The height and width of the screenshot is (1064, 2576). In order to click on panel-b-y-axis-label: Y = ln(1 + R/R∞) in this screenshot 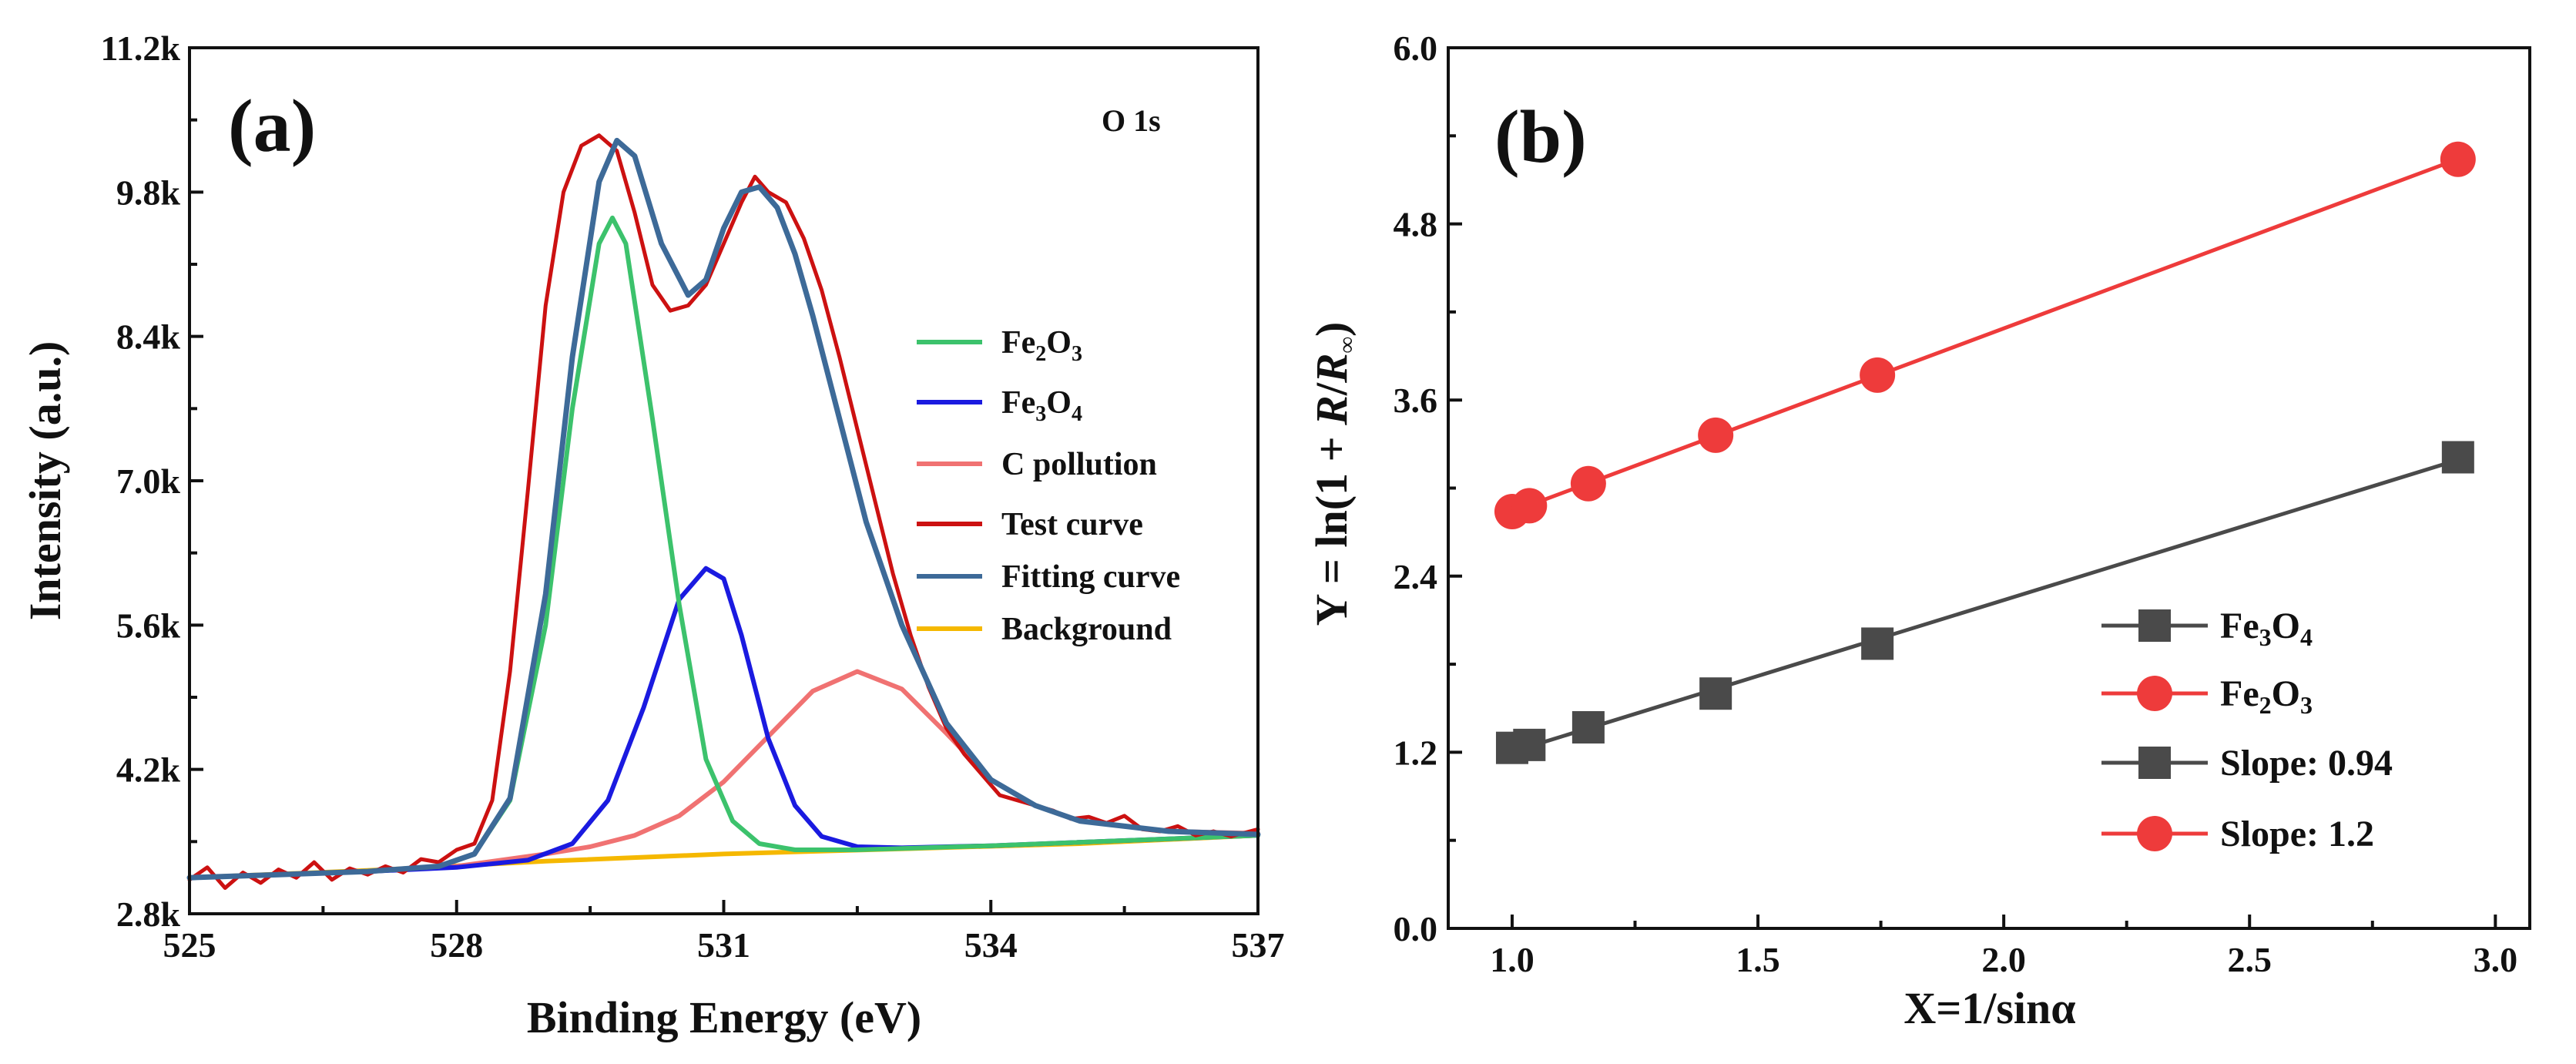, I will do `click(1333, 474)`.